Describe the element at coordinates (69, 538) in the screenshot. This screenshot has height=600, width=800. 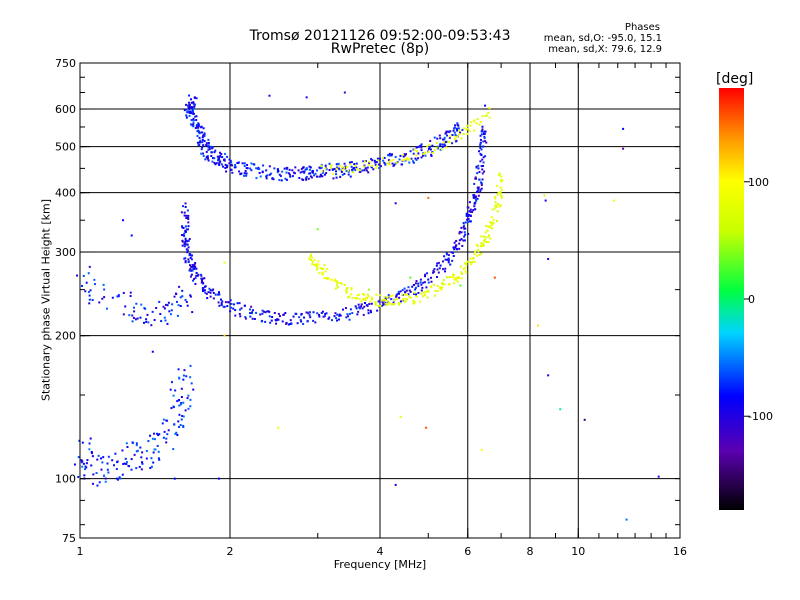
I see `y-tick-label: 75` at that location.